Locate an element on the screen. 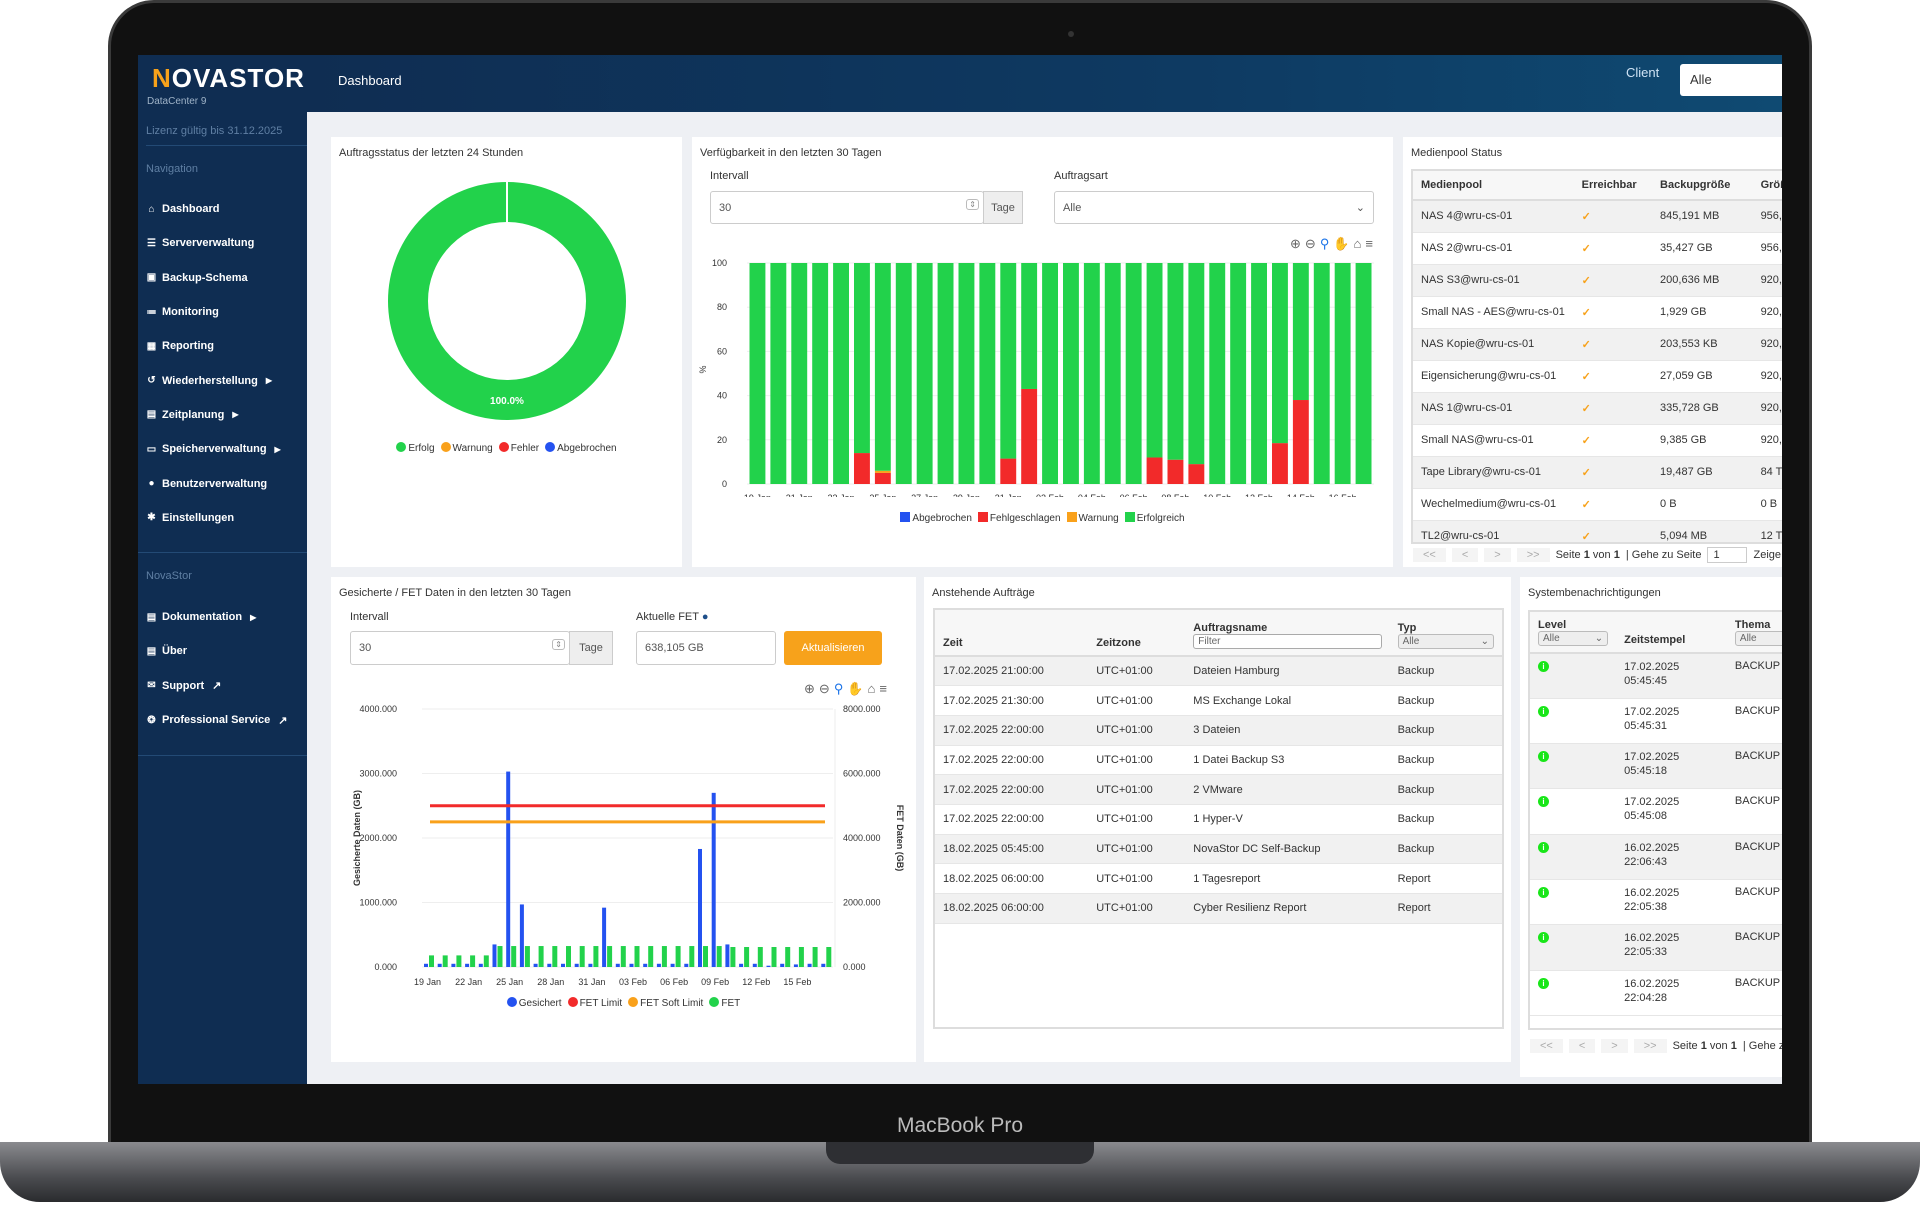  column-header: Erreichbar is located at coordinates (1613, 186).